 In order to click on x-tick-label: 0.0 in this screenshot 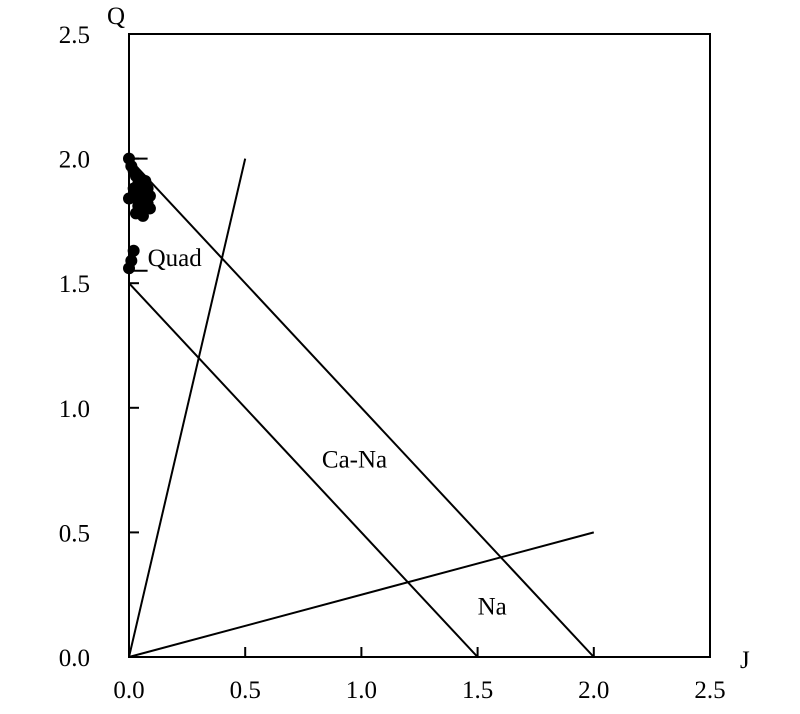, I will do `click(128, 690)`.